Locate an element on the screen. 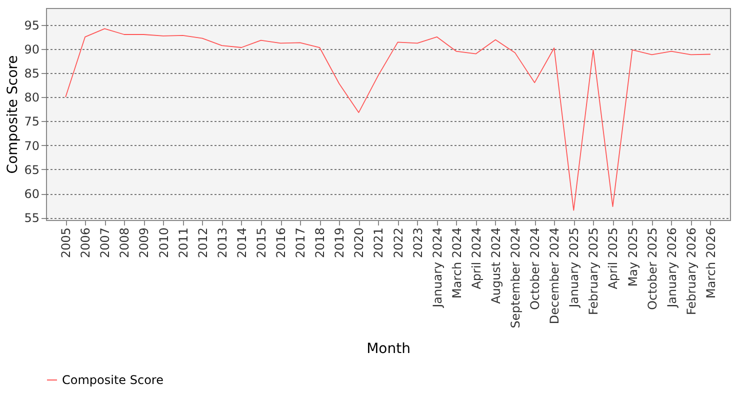 The width and height of the screenshot is (750, 400). x-tick-label: 2022 is located at coordinates (398, 243).